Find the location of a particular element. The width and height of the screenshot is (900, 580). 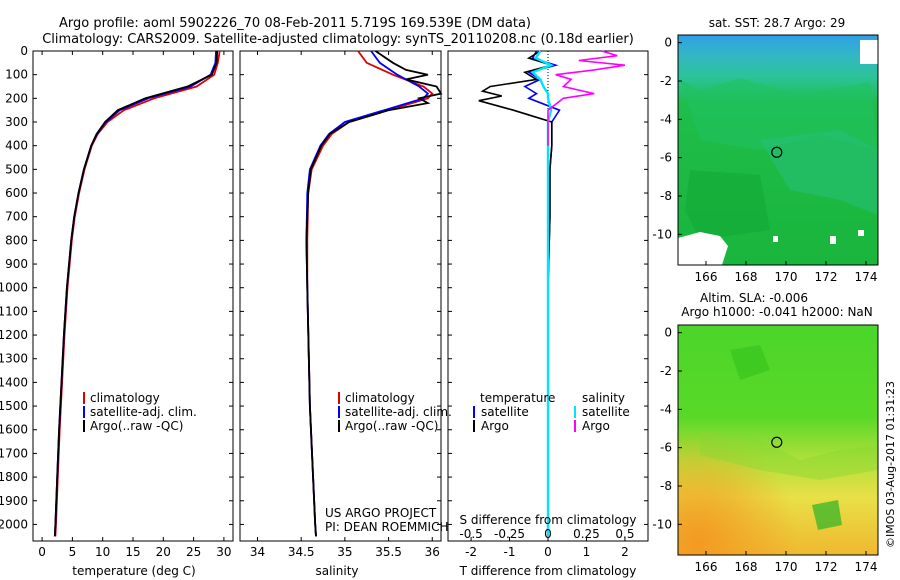

depth-tick-label: 100 is located at coordinates (16, 75).